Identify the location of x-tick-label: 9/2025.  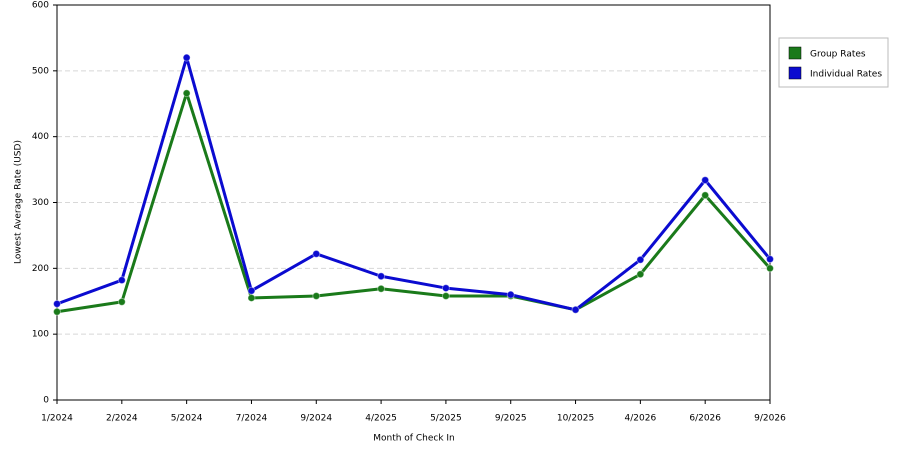
(511, 419).